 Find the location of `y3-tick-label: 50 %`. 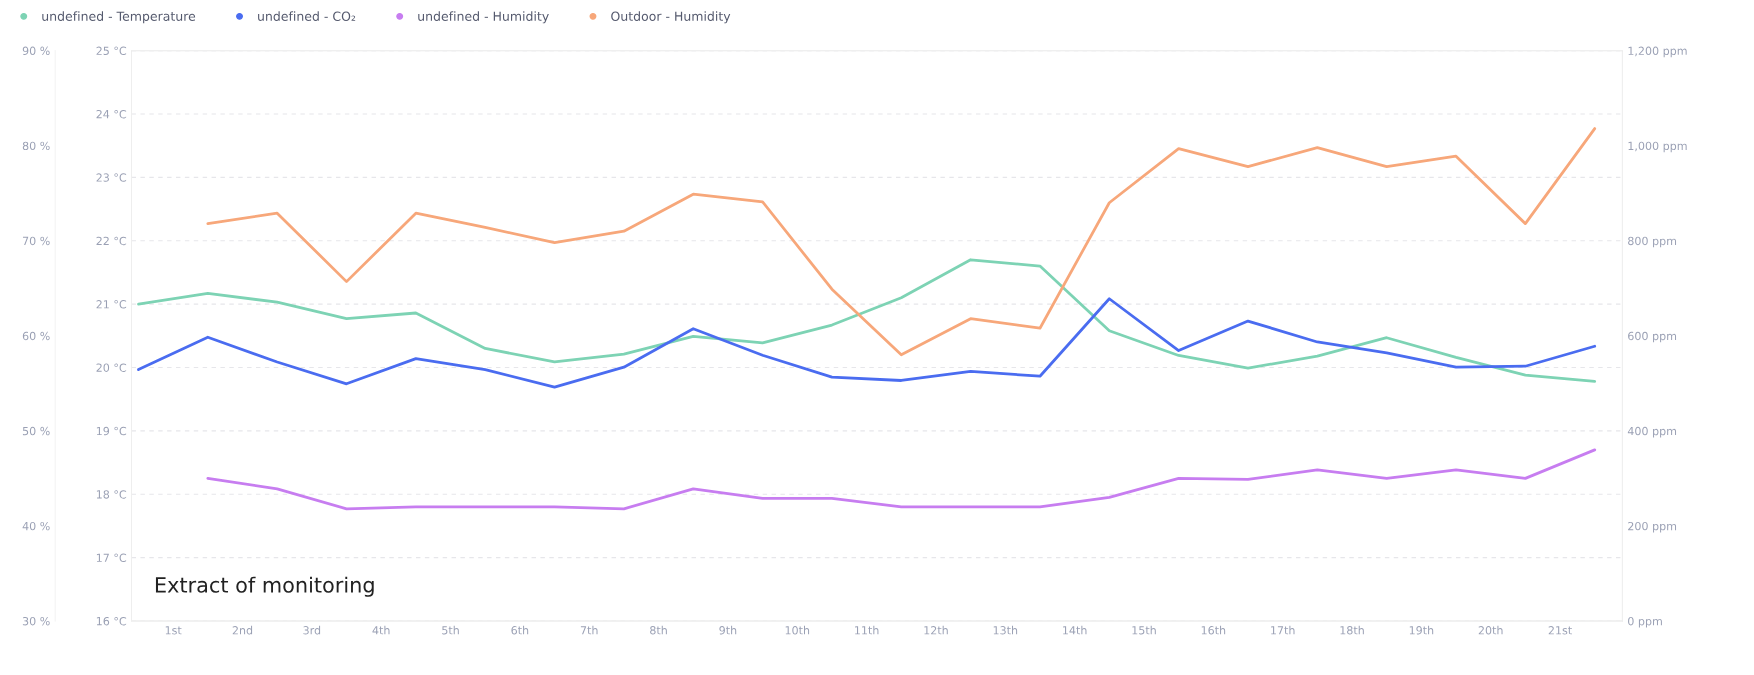

y3-tick-label: 50 % is located at coordinates (36, 431).